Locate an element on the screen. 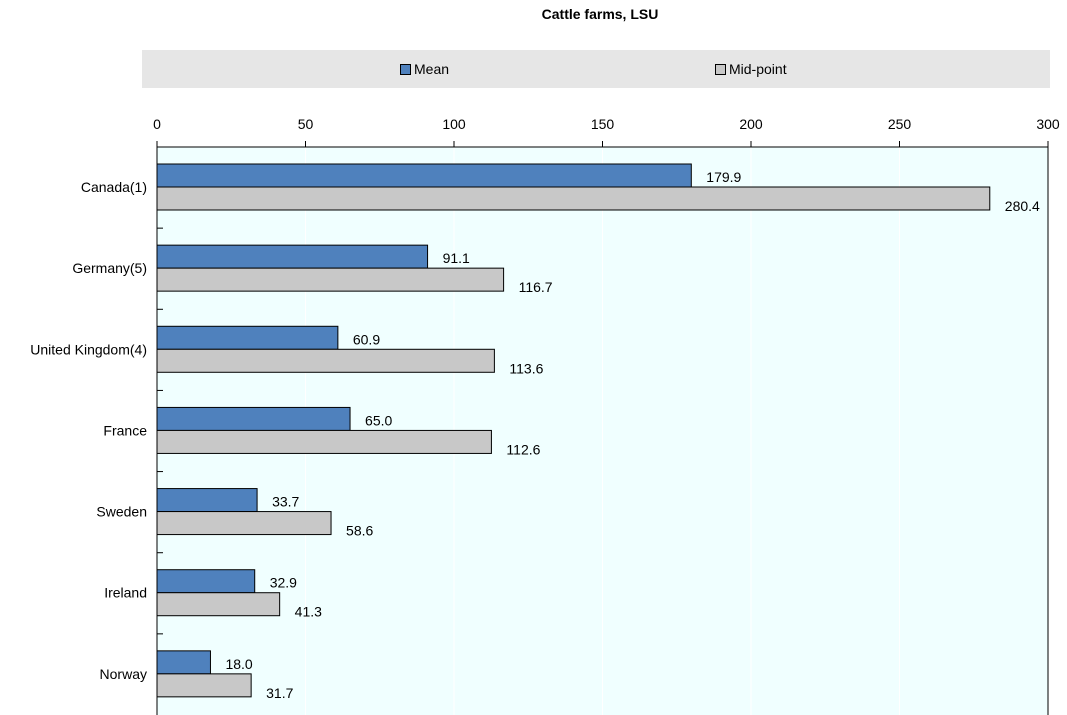 This screenshot has width=1067, height=715. category-label: Ireland is located at coordinates (125, 593).